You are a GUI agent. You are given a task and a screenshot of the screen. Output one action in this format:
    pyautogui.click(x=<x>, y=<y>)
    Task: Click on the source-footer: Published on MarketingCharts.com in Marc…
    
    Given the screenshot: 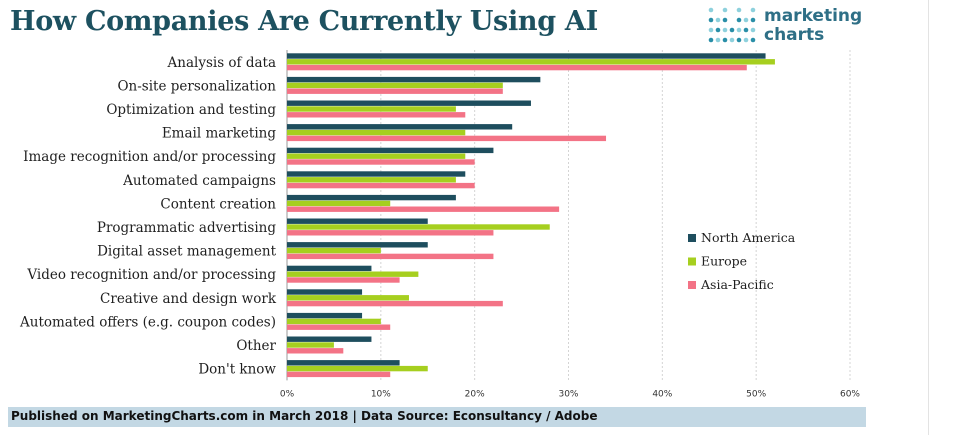 What is the action you would take?
    pyautogui.click(x=437, y=417)
    